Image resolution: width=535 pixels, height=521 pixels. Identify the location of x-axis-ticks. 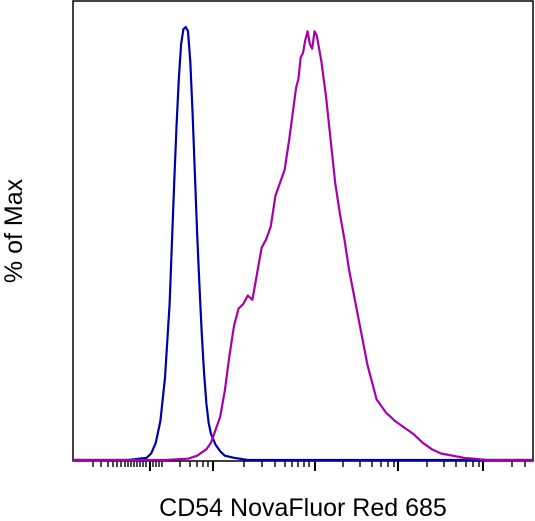
(309, 466).